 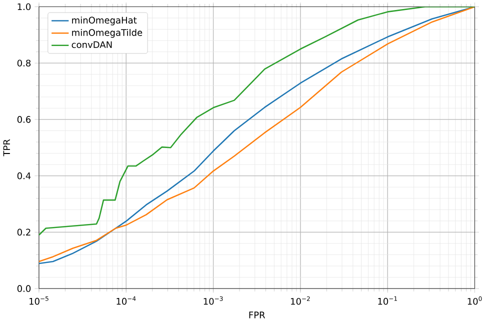 What do you see at coordinates (24, 63) in the screenshot?
I see `y-tick-label: 0.8` at bounding box center [24, 63].